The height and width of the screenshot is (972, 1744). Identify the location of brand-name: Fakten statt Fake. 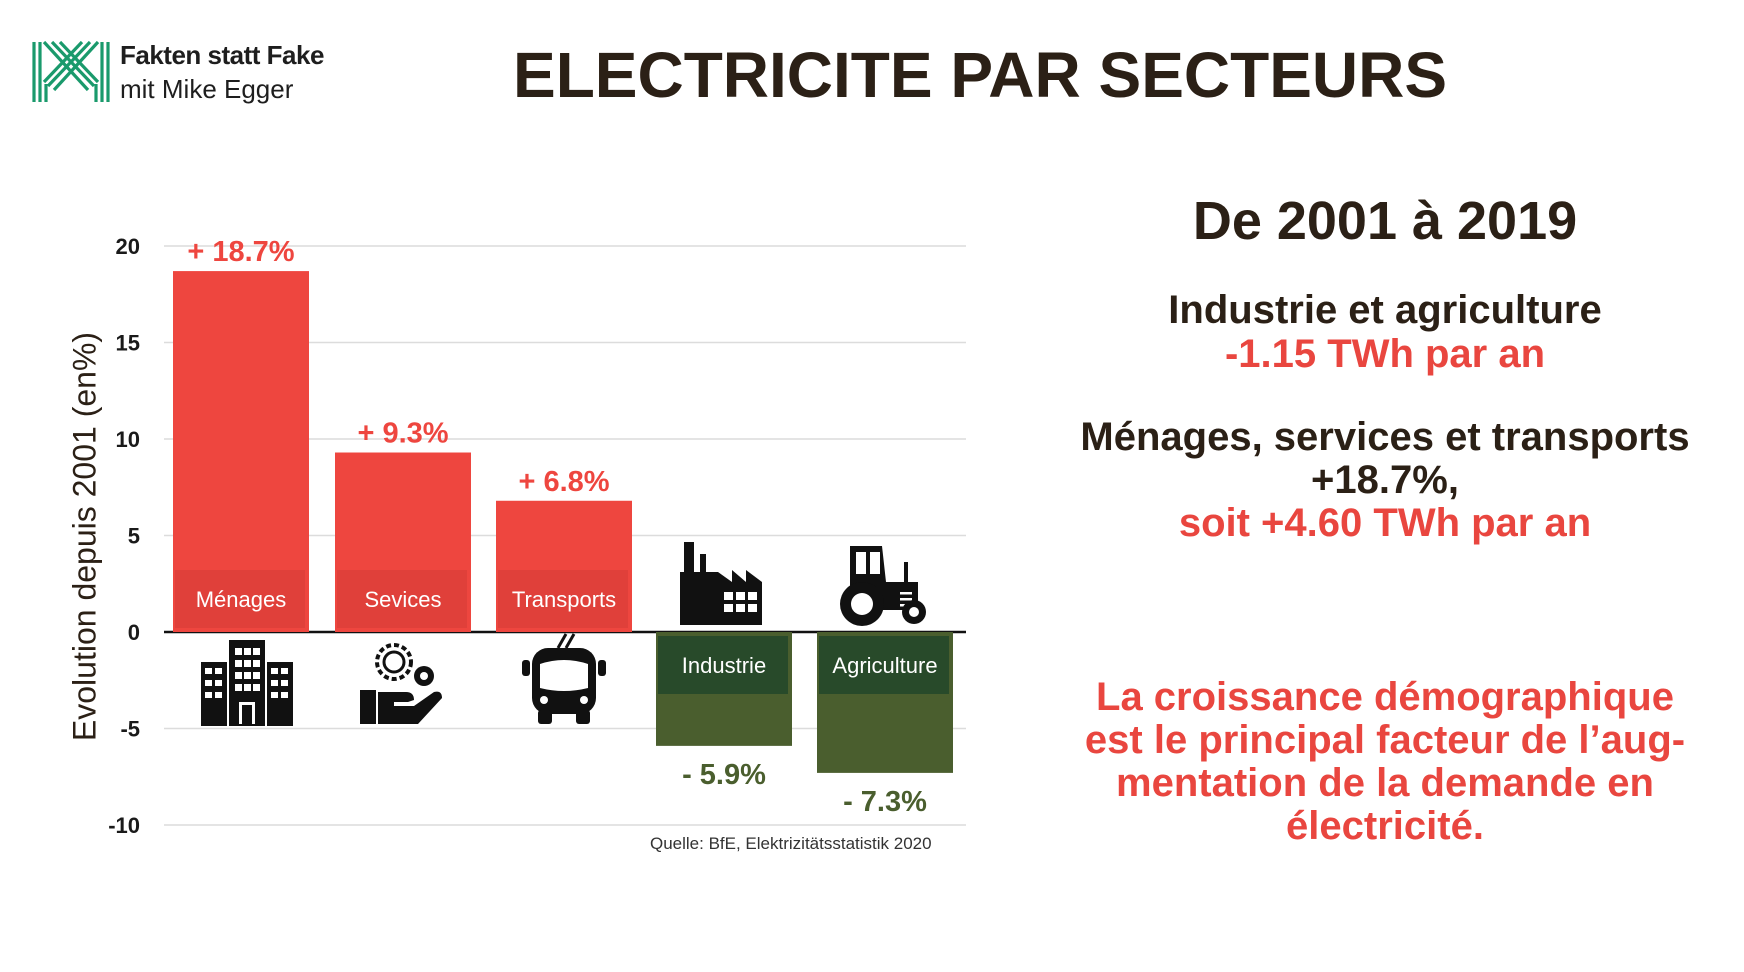
(222, 55).